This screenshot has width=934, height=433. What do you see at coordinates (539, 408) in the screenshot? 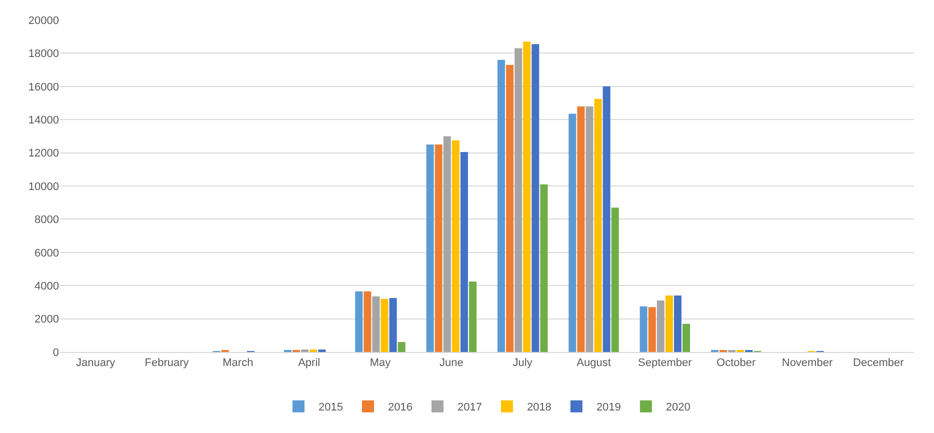
I see `legend-label: 2018` at bounding box center [539, 408].